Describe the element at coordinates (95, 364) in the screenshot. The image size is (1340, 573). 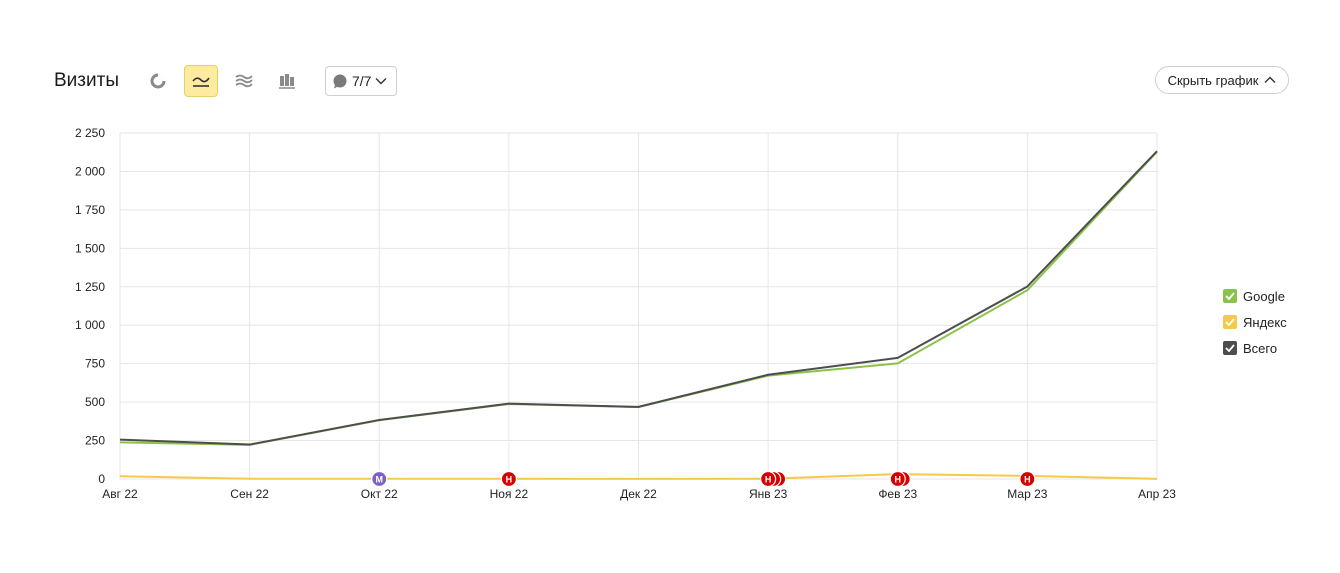
I see `y-tick-label: 750` at that location.